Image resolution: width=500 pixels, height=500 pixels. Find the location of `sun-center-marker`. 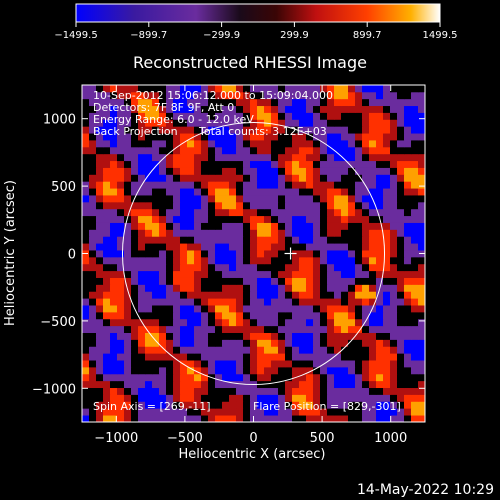

sun-center-marker is located at coordinates (290, 253).